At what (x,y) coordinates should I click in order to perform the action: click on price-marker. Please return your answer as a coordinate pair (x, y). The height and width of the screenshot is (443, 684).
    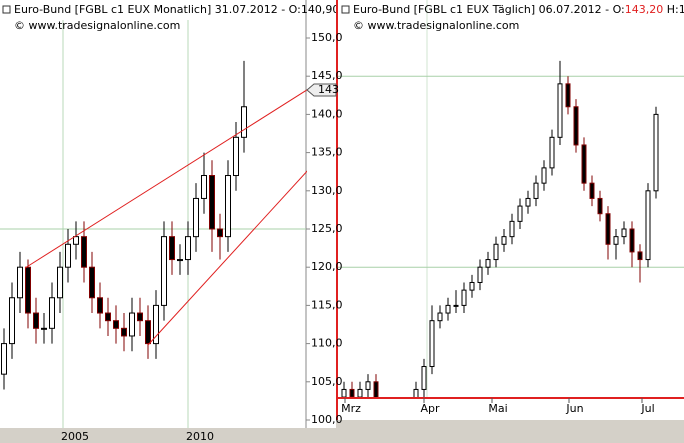
    Looking at the image, I should click on (321, 90).